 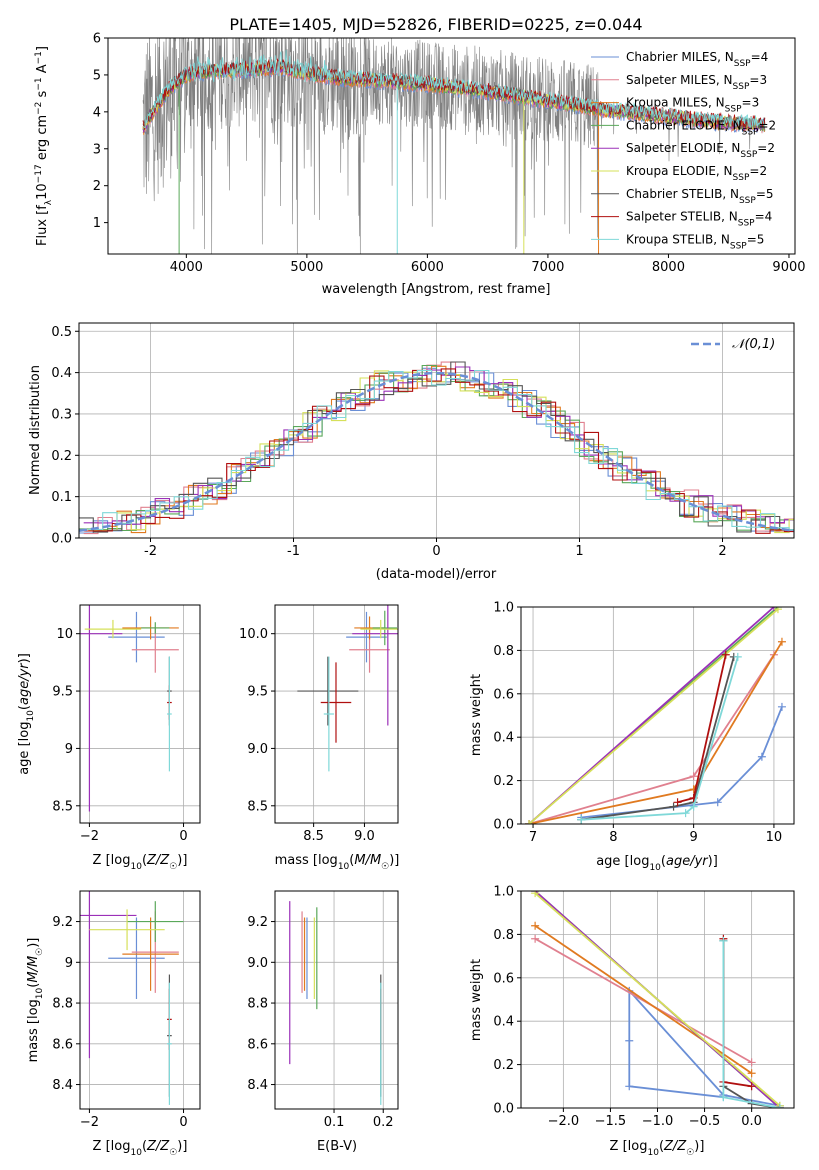 What do you see at coordinates (257, 1004) in the screenshot?
I see `y-tick-label: 8.8` at bounding box center [257, 1004].